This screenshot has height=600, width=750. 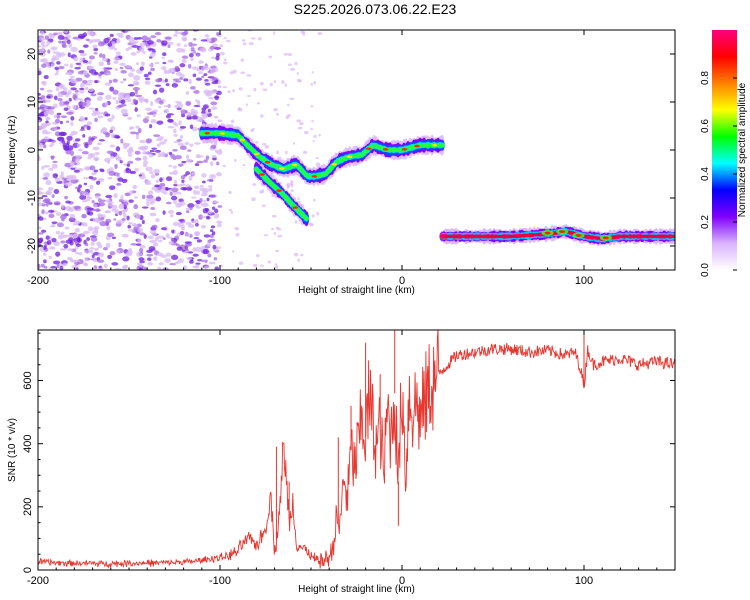 What do you see at coordinates (28, 507) in the screenshot?
I see `snr-ytick-label: 200` at bounding box center [28, 507].